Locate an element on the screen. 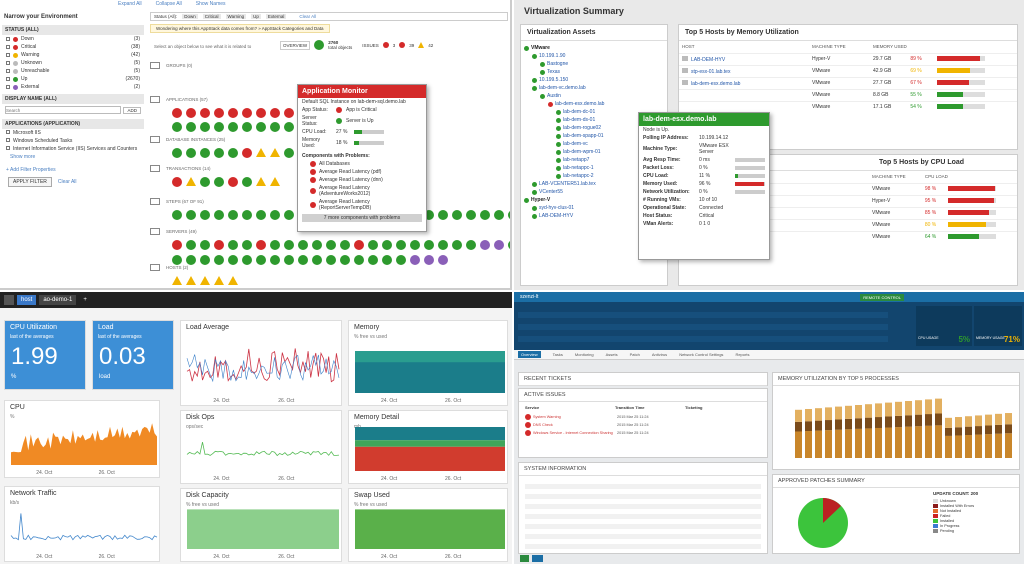 The width and height of the screenshot is (1024, 564). tab-network-control-settings: Network Control Settings is located at coordinates (701, 354).